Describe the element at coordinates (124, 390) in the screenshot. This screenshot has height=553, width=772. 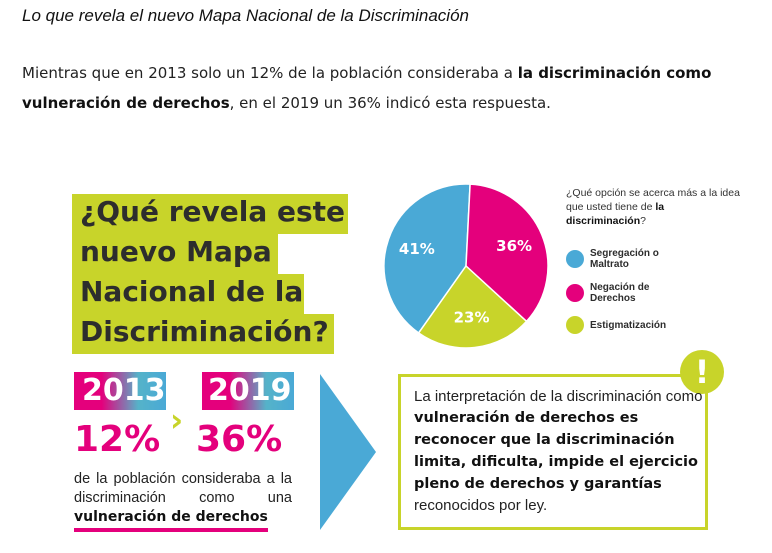
I see `year-2013: 2013` at that location.